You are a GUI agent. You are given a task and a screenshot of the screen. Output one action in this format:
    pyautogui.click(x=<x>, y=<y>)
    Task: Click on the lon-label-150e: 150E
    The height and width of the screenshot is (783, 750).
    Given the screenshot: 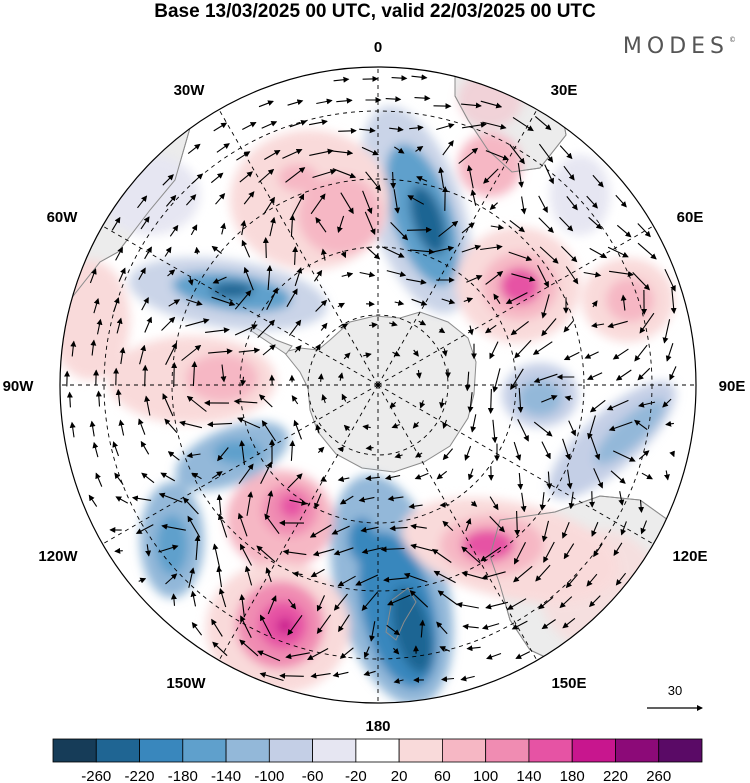 What is the action you would take?
    pyautogui.click(x=568, y=683)
    